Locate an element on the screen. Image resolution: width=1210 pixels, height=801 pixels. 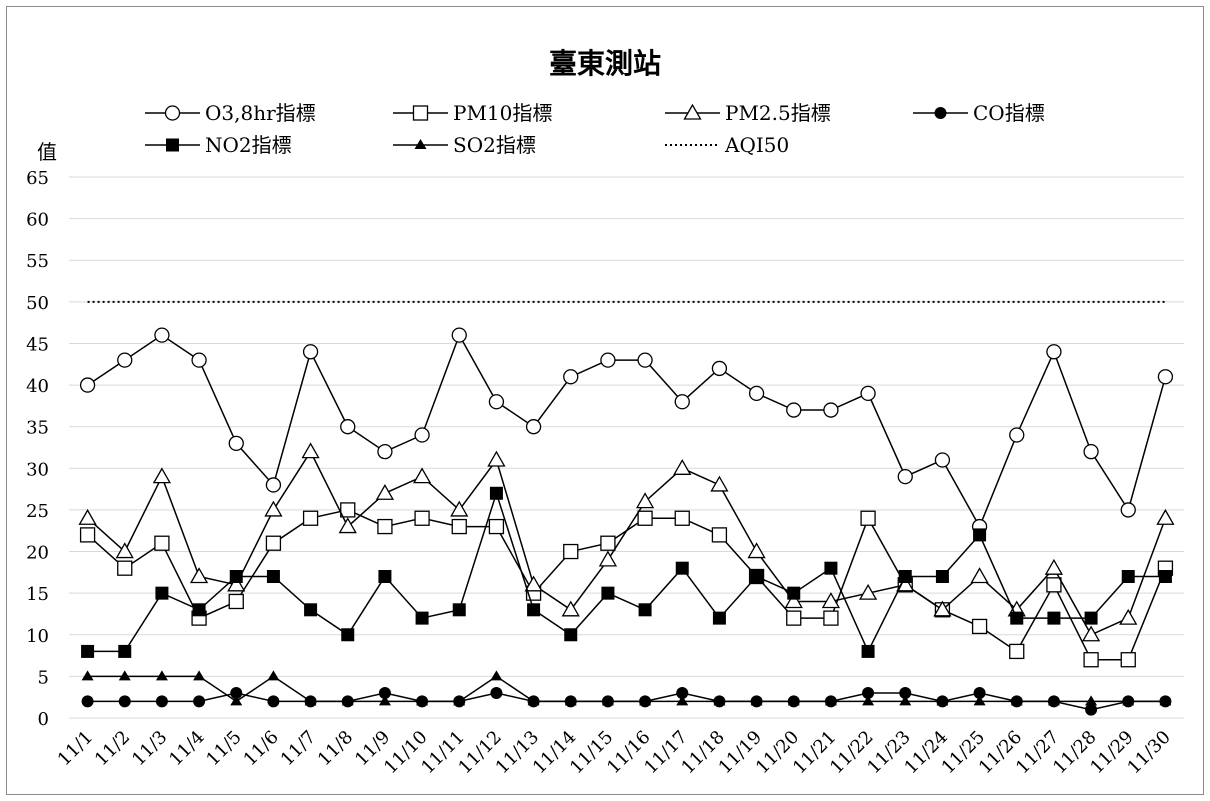
y-tick-labels: 0 5 10 15 20 25 30 35 40 45 50 55 60 65 is located at coordinates (37, 449).